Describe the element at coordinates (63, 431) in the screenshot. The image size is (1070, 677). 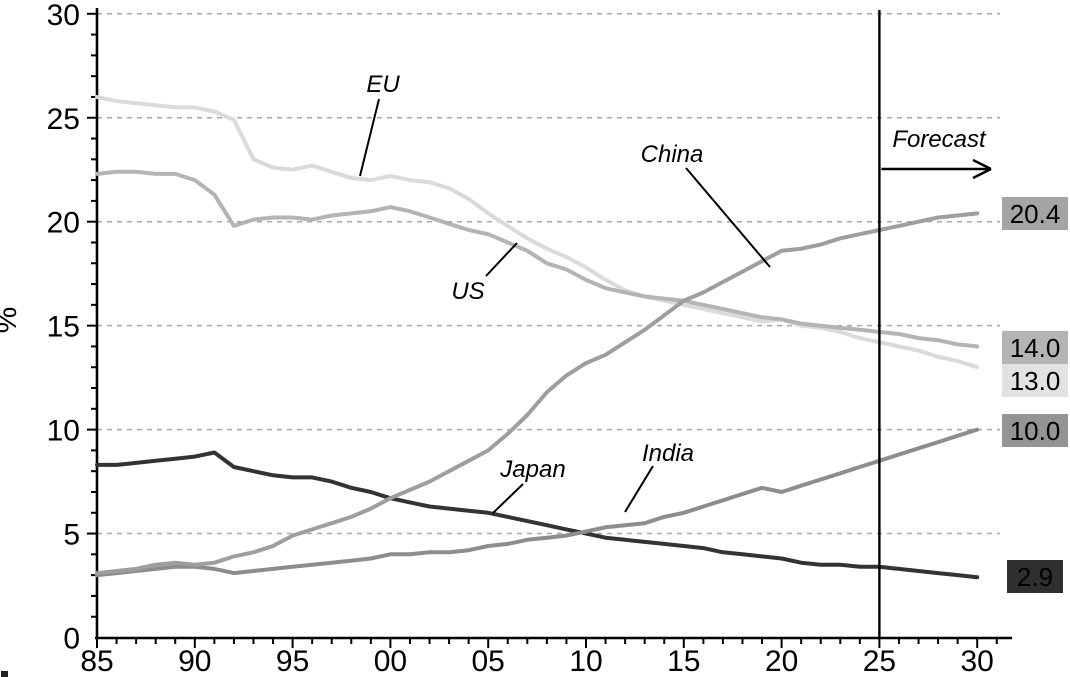
I see `y-tick-label-10: 10` at that location.